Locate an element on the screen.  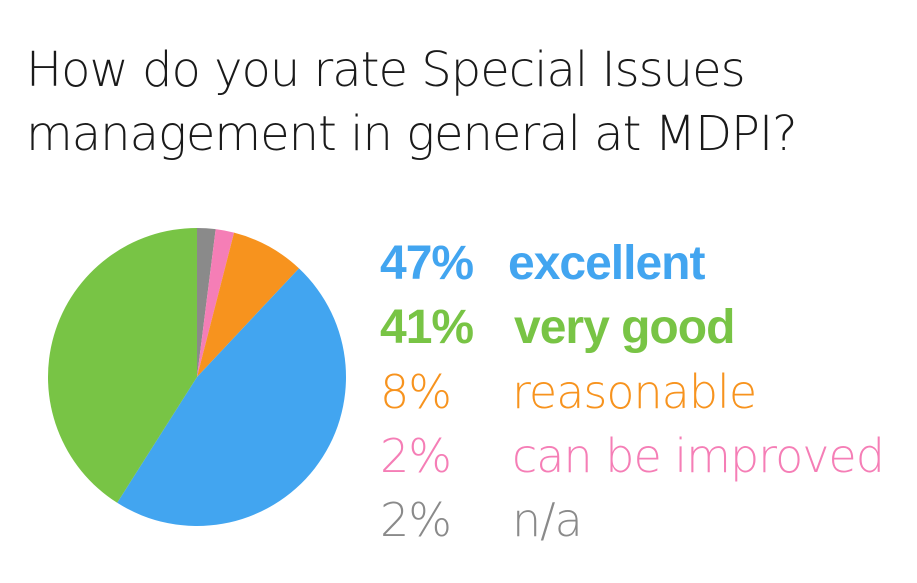
legend-label-excellent: excellent is located at coordinates (606, 263).